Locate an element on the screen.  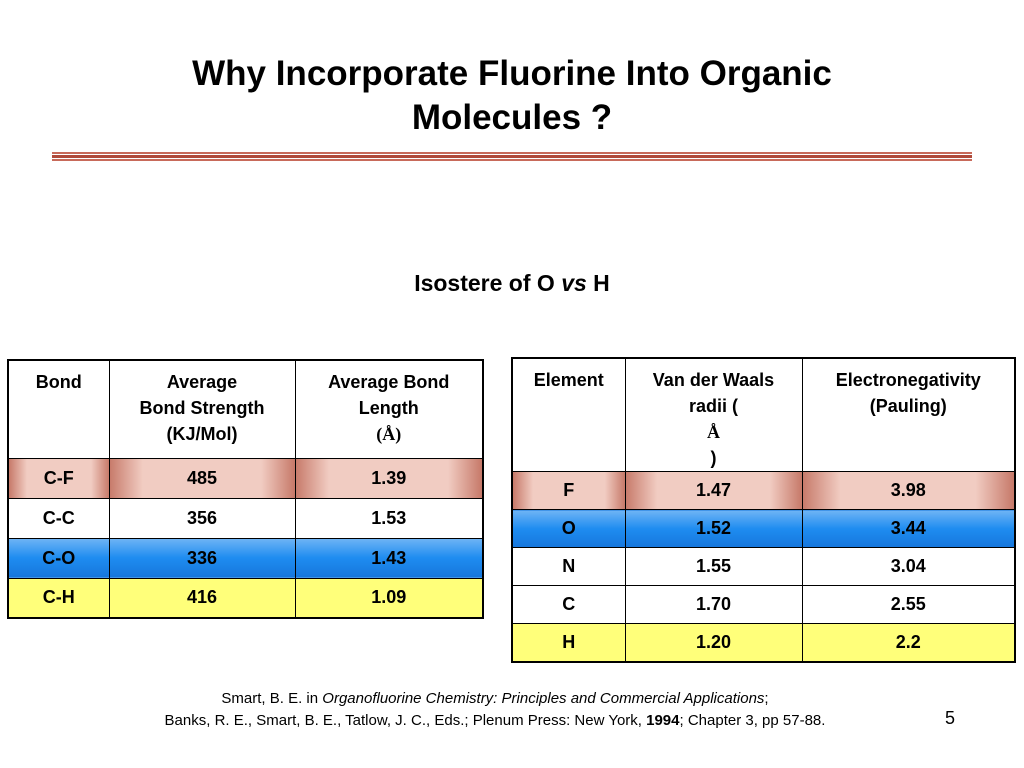
electronegativity-cell: 2.2 is located at coordinates (908, 642).